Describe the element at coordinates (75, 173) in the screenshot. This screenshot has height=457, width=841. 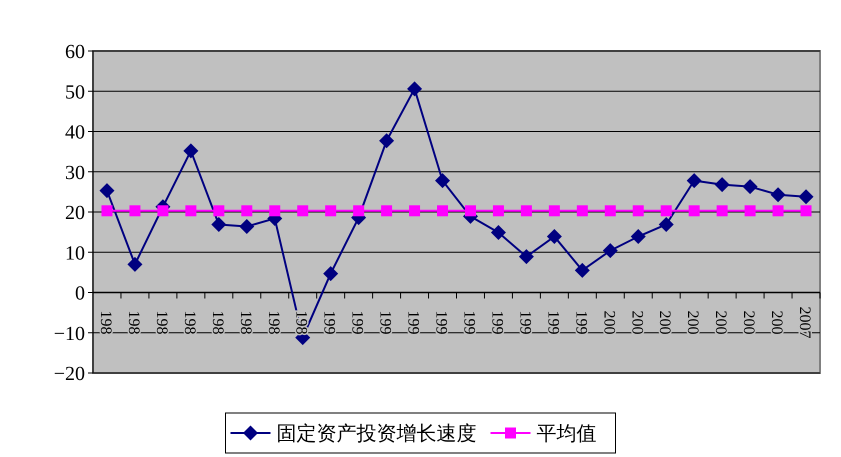
I see `y-tick-label: 30` at that location.